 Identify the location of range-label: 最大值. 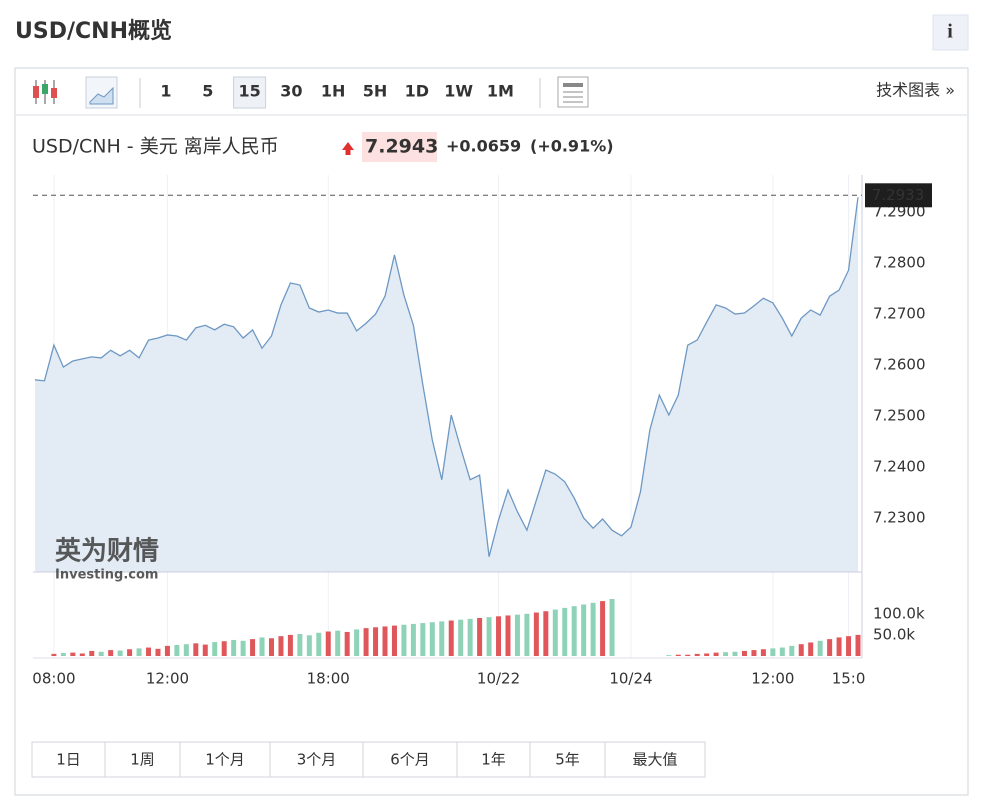
(654, 760).